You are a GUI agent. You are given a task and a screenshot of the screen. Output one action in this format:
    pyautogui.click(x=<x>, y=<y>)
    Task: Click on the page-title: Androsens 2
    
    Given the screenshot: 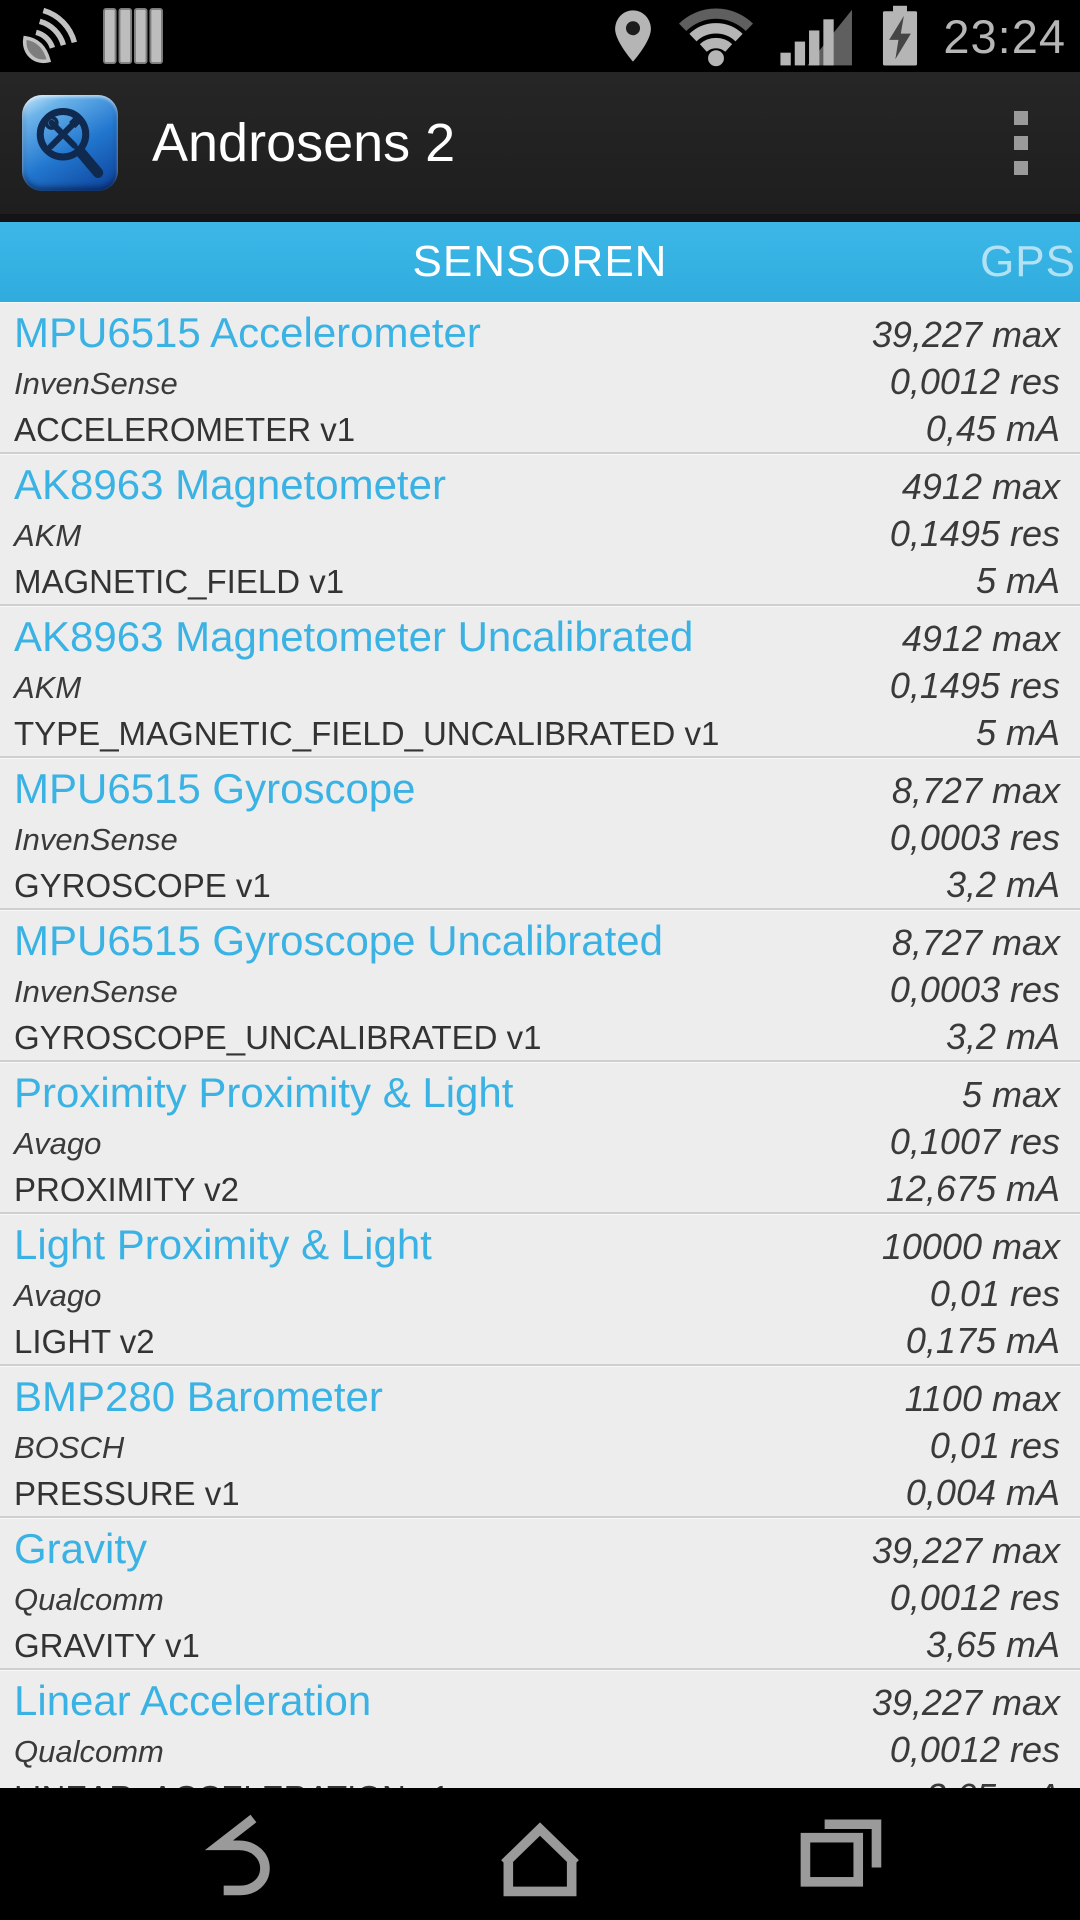 What is the action you would take?
    pyautogui.click(x=304, y=143)
    